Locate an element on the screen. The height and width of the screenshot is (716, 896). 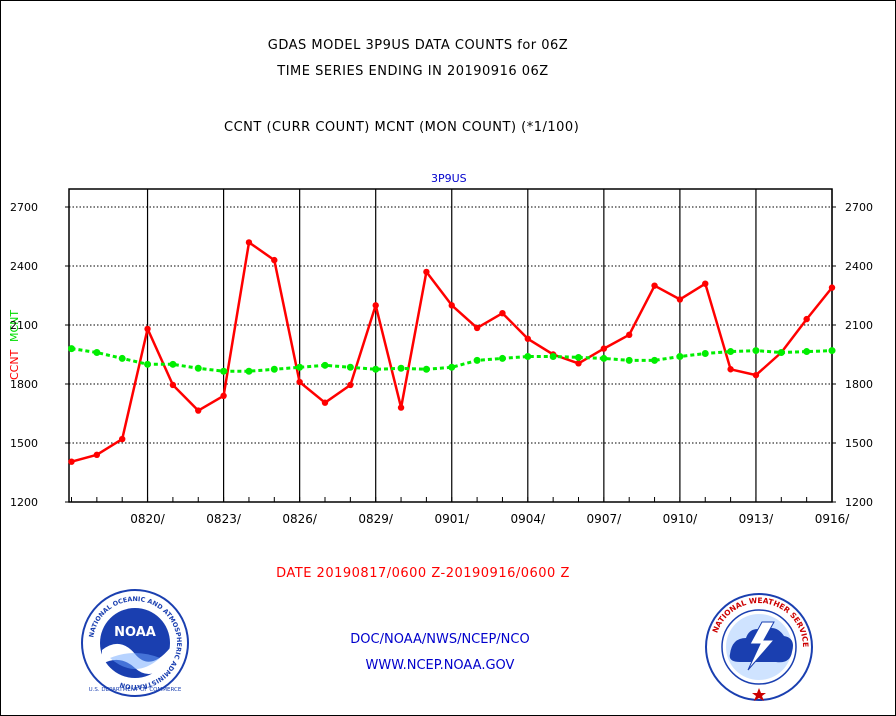
x-tick-label: 0904/ is located at coordinates (529, 519).